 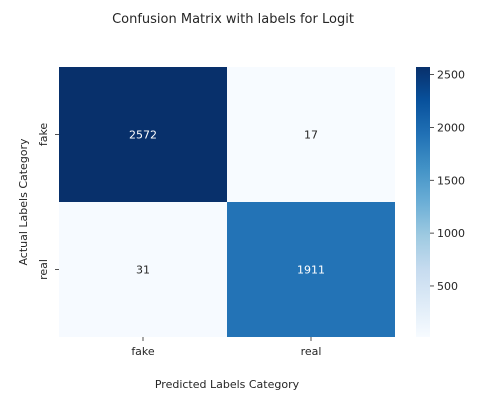 I want to click on cell-value-label: 17, so click(x=311, y=135).